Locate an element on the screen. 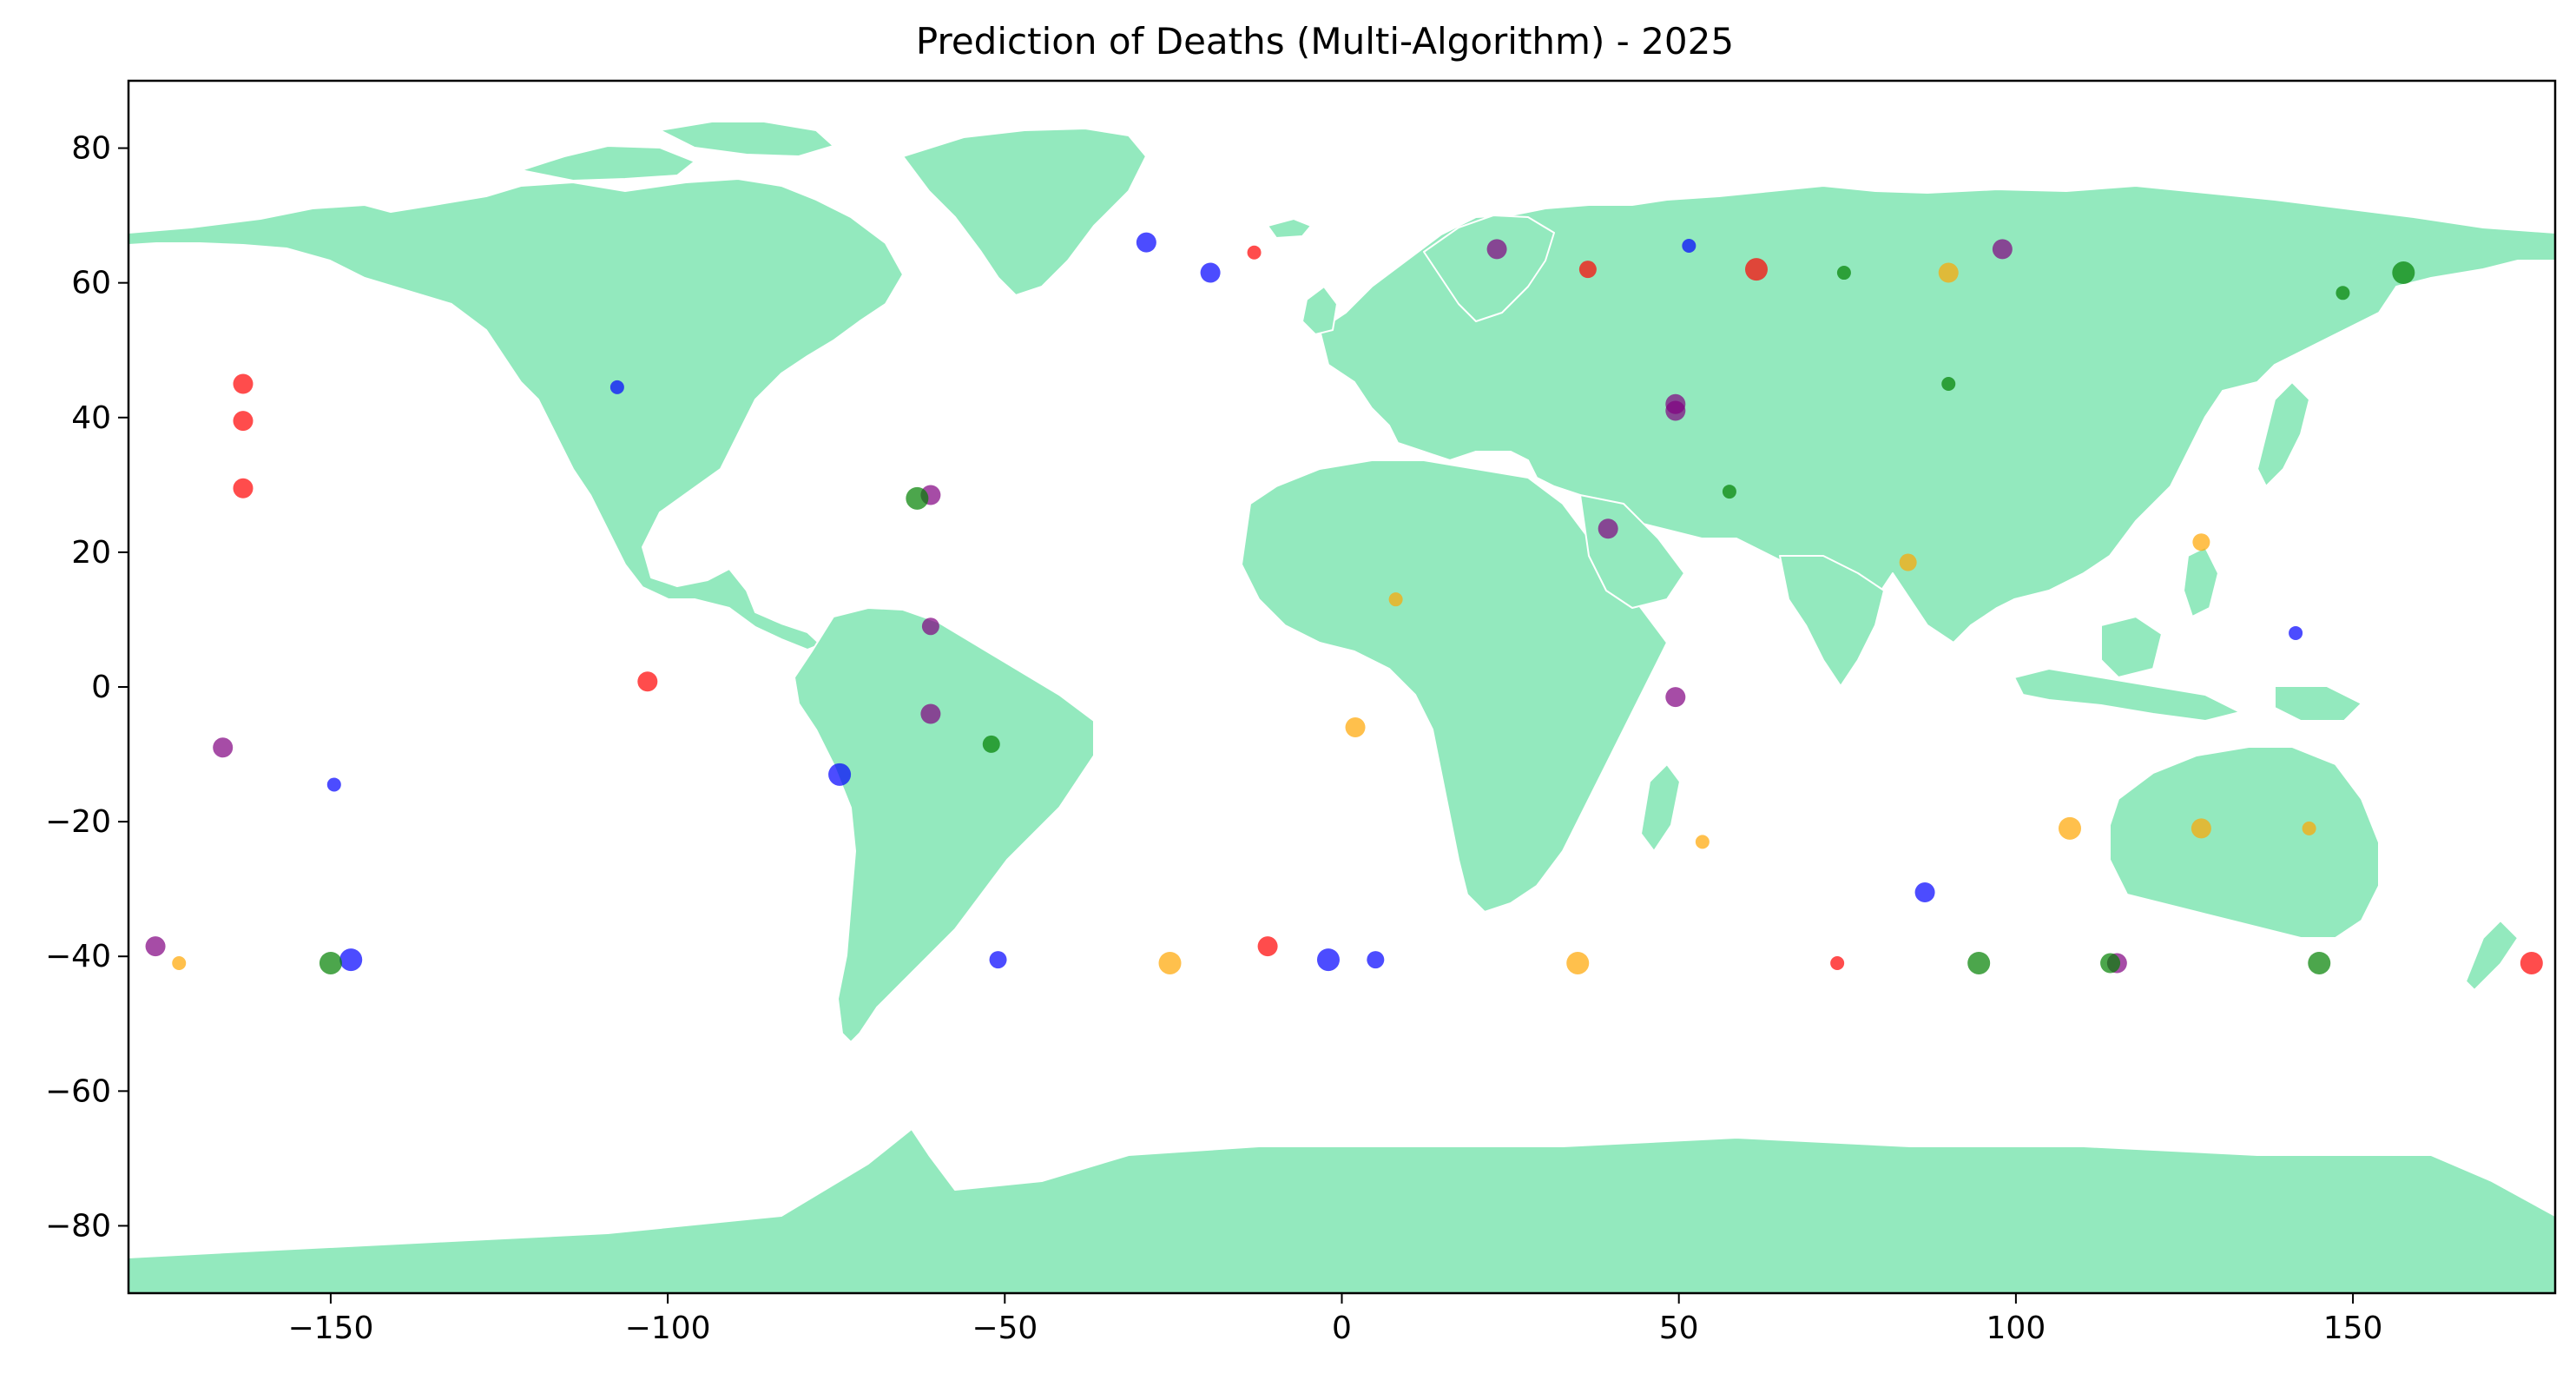 This screenshot has height=1380, width=2576. australia-landmass is located at coordinates (2244, 842).